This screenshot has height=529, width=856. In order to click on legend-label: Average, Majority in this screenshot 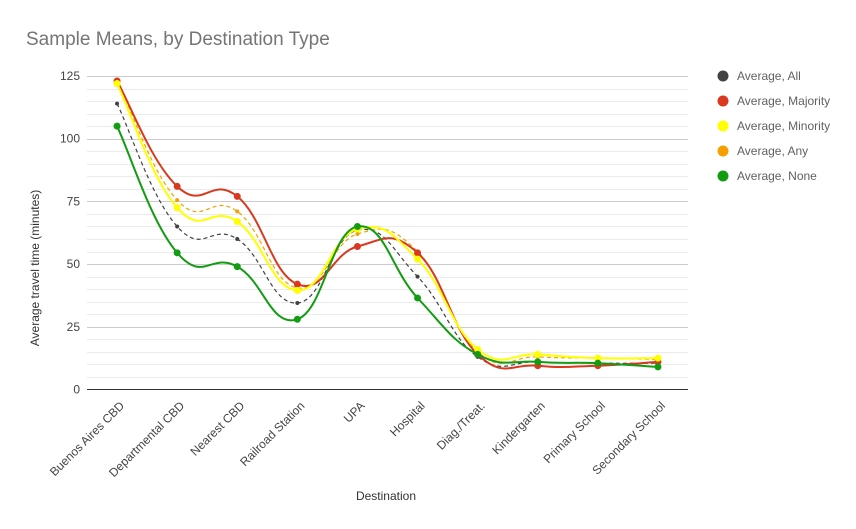, I will do `click(783, 101)`.